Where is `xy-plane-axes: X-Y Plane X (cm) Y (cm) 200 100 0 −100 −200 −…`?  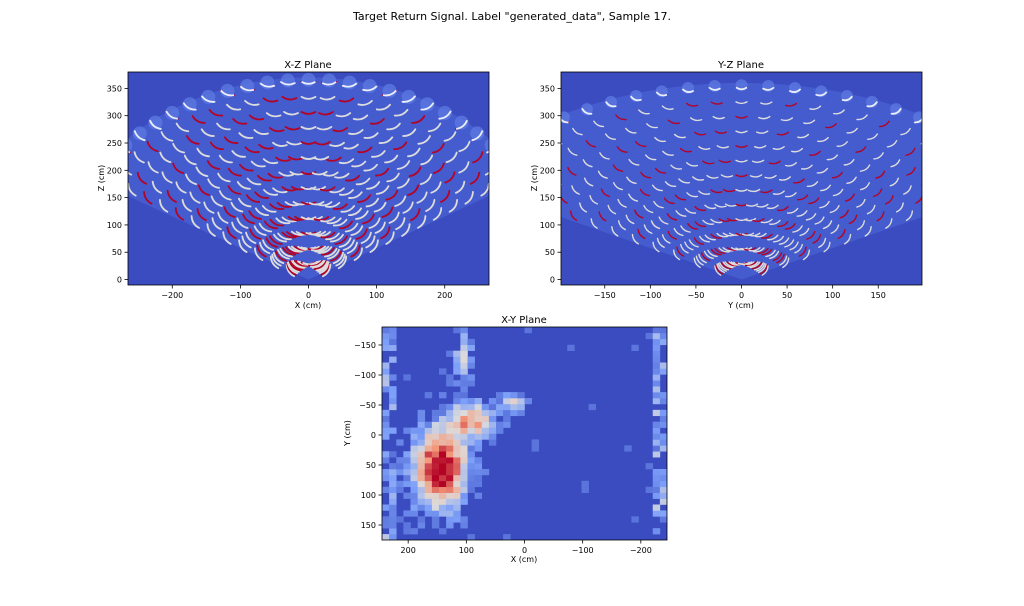 xy-plane-axes: X-Y Plane X (cm) Y (cm) 200 100 0 −100 −200 −… is located at coordinates (505, 439).